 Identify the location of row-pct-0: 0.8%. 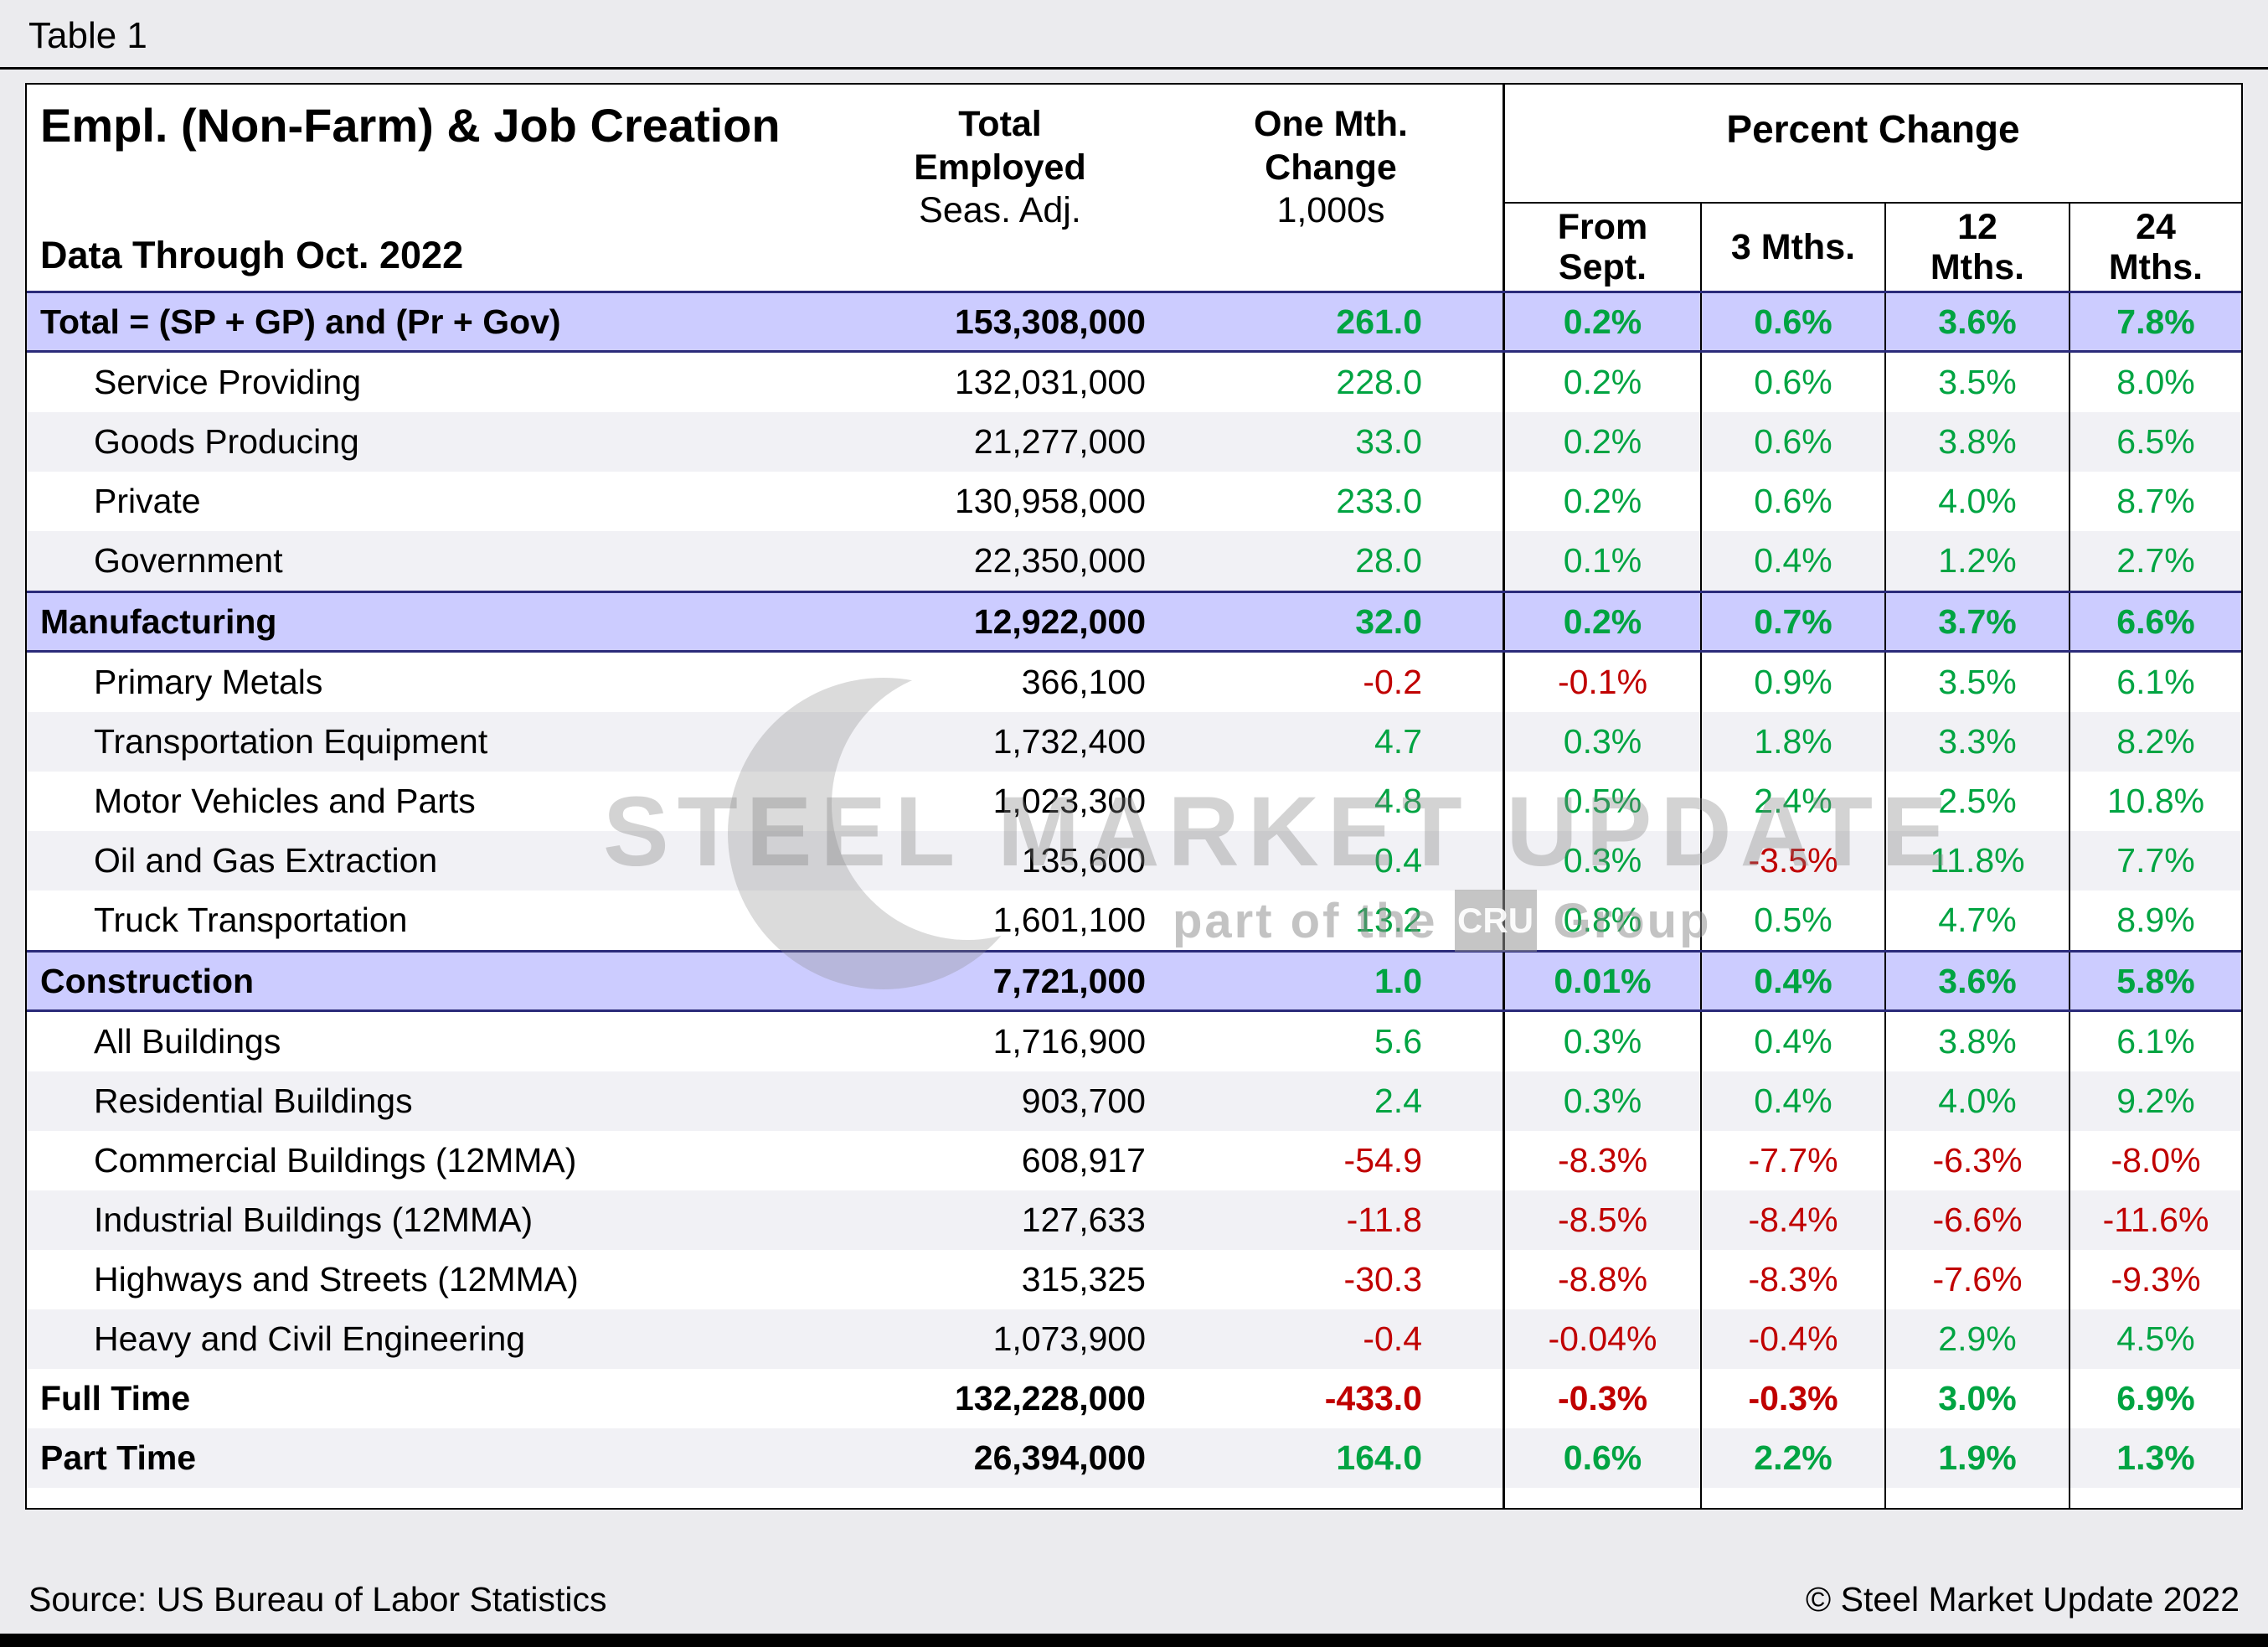
(1602, 920).